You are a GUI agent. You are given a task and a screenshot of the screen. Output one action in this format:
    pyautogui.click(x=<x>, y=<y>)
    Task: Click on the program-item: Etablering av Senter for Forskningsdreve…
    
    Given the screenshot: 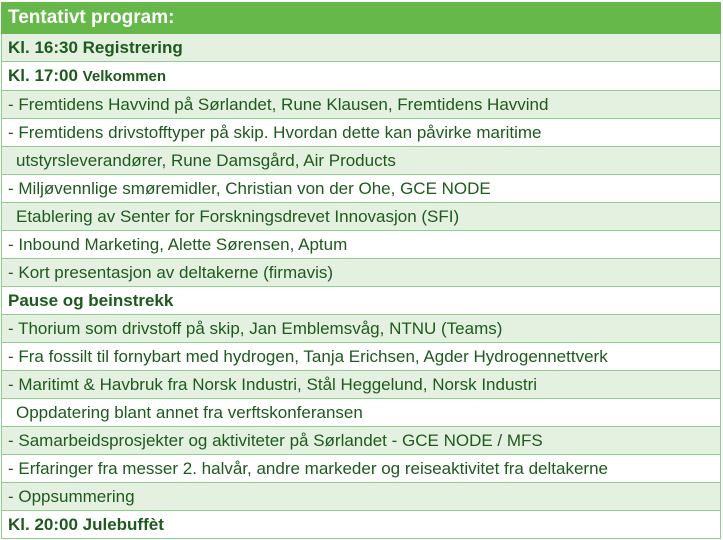 What is the action you would take?
    pyautogui.click(x=361, y=216)
    